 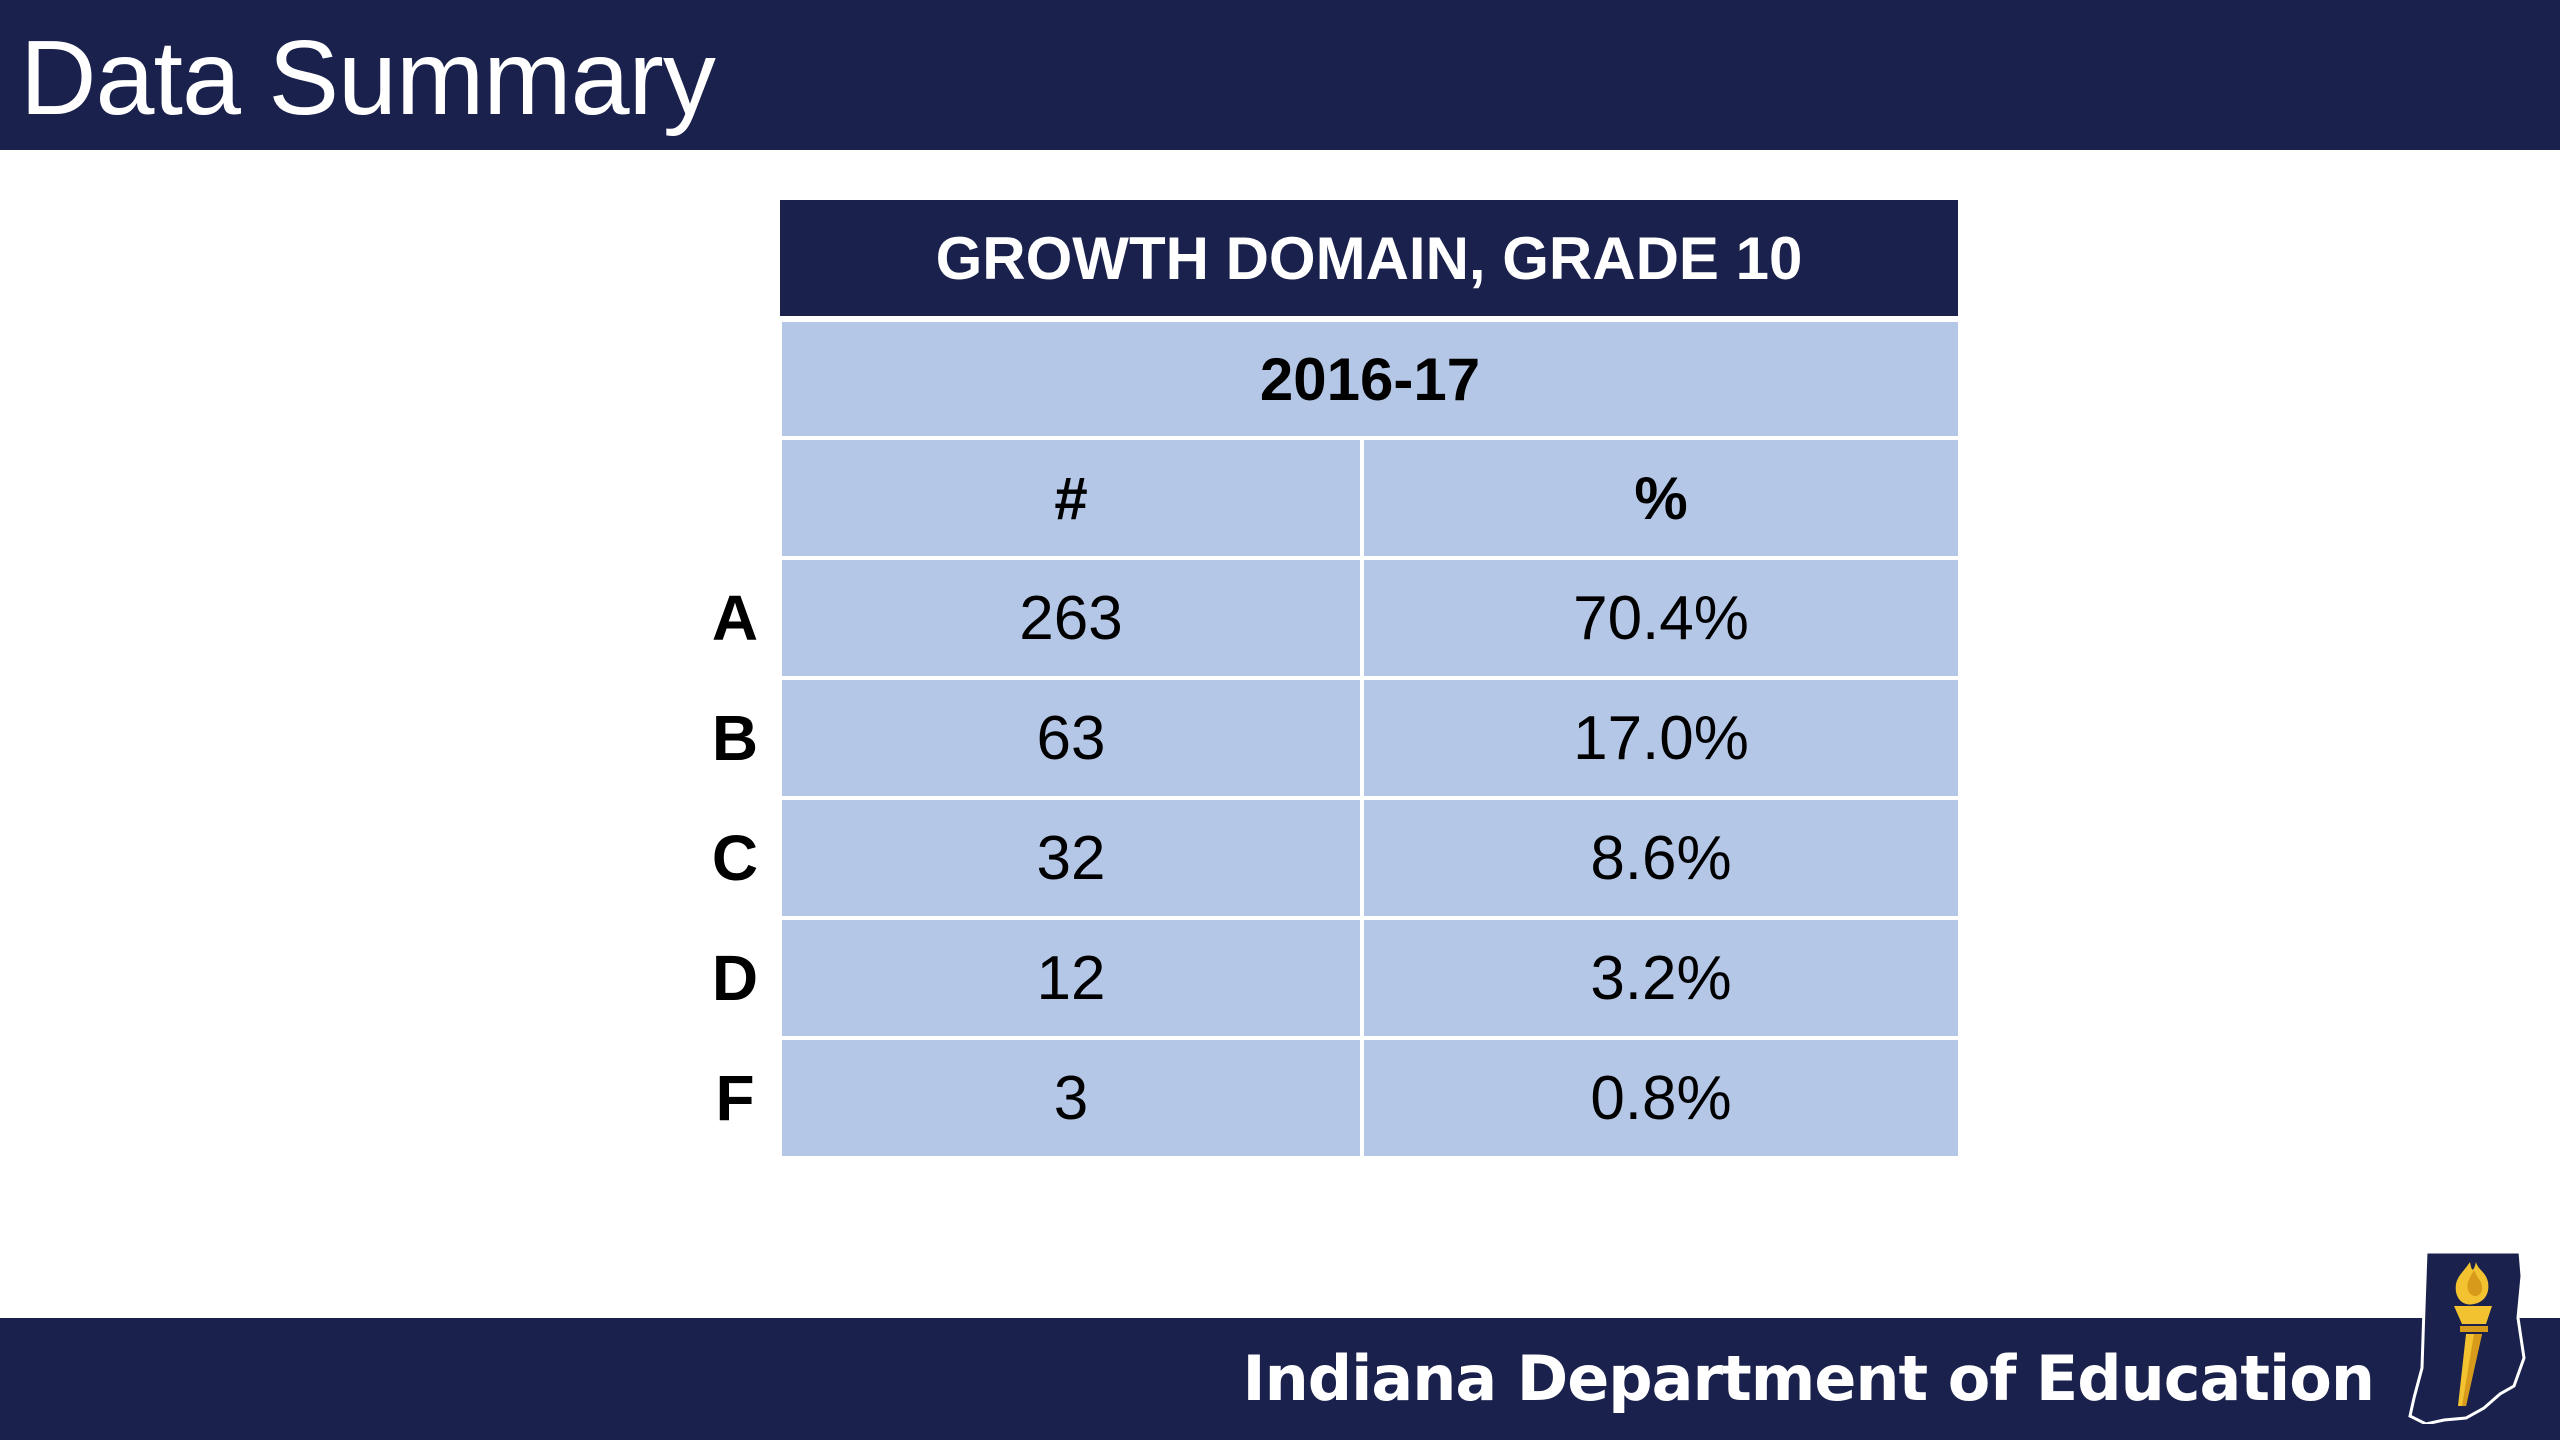 I want to click on footer-band, so click(x=1280, y=1379).